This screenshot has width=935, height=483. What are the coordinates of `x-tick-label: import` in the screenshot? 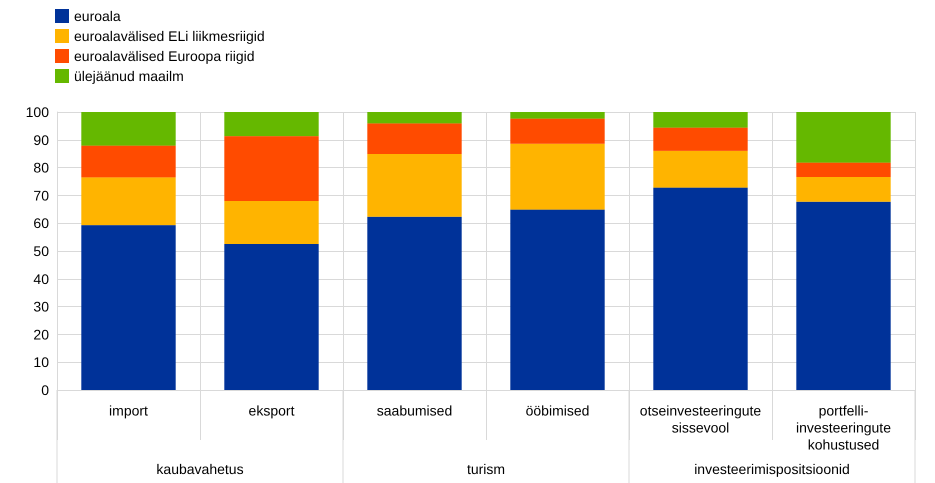 It's located at (128, 410).